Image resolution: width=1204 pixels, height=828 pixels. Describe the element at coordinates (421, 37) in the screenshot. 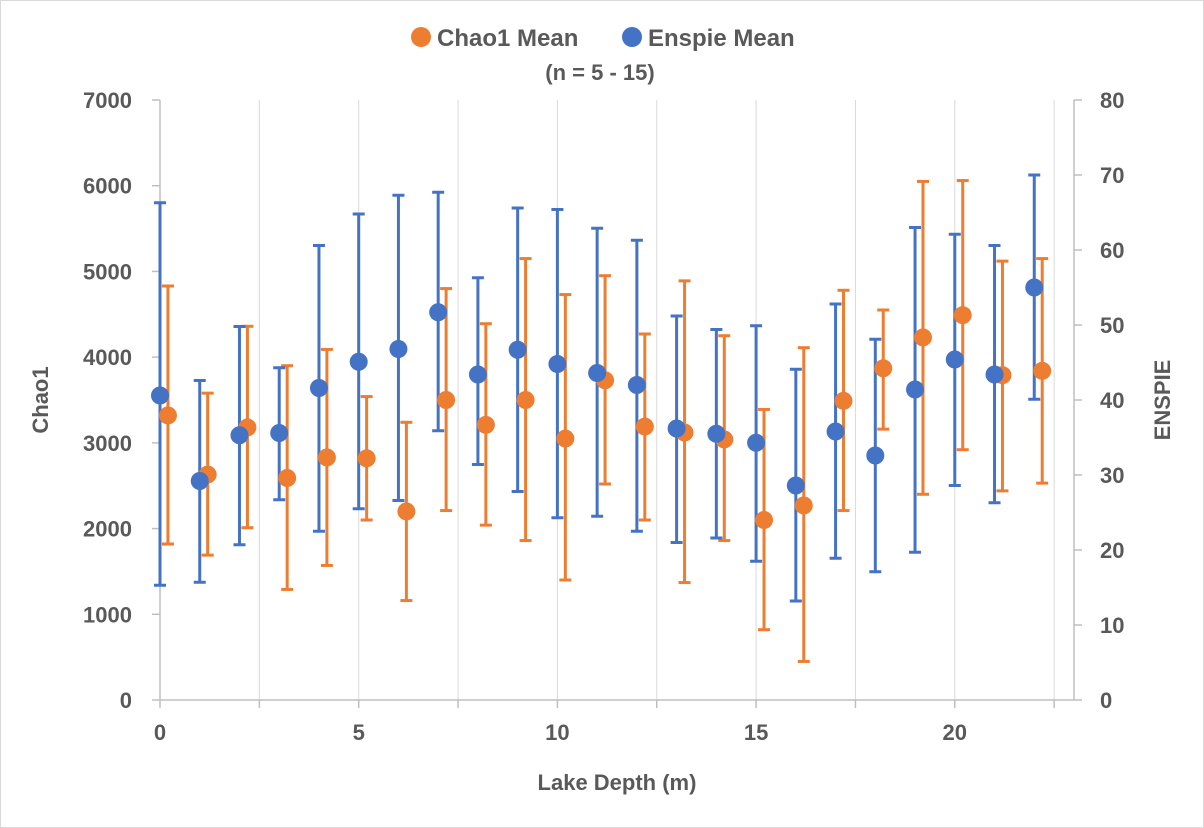

I see `legend-marker-chao1` at that location.